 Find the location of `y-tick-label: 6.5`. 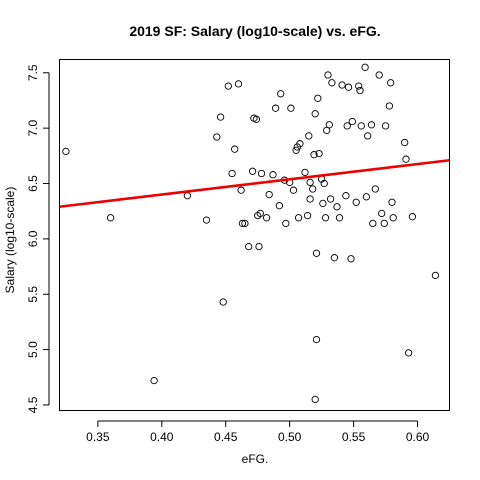

y-tick-label: 6.5 is located at coordinates (33, 183).